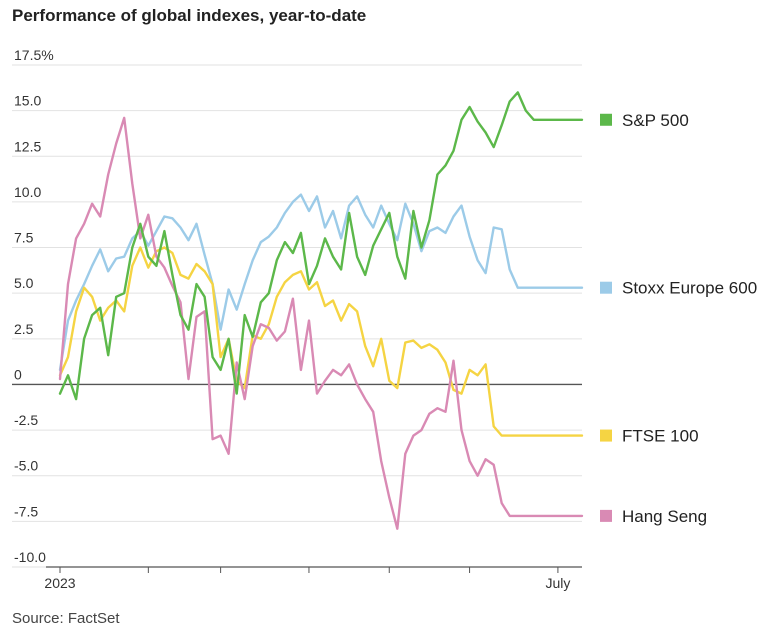 Image resolution: width=780 pixels, height=629 pixels. Describe the element at coordinates (59, 583) in the screenshot. I see `x-tick-label: 2023` at that location.